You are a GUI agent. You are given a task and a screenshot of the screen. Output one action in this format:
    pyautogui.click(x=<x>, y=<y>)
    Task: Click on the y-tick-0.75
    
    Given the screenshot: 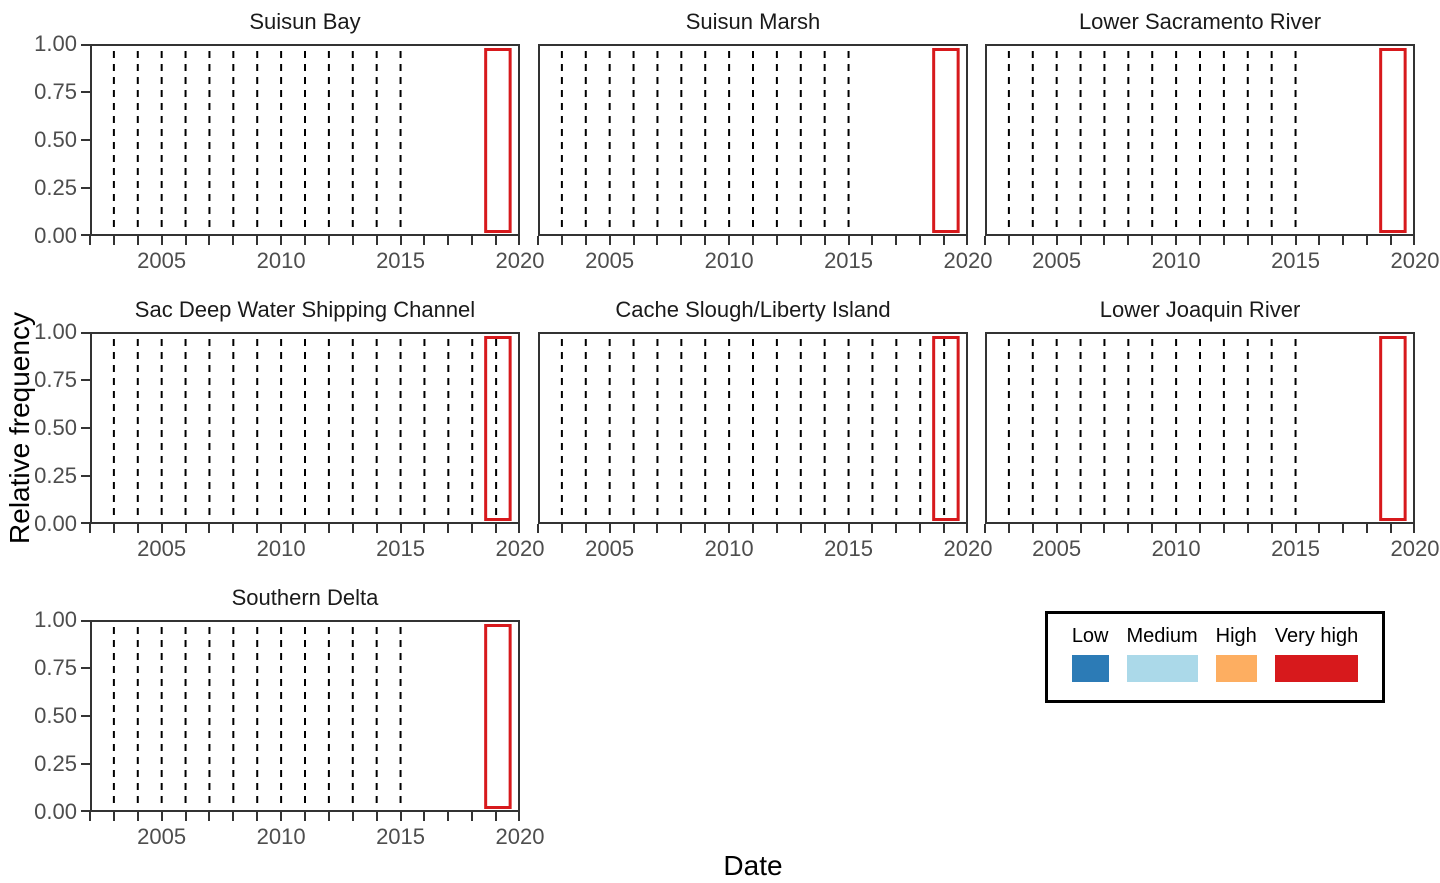 What is the action you would take?
    pyautogui.click(x=85, y=92)
    